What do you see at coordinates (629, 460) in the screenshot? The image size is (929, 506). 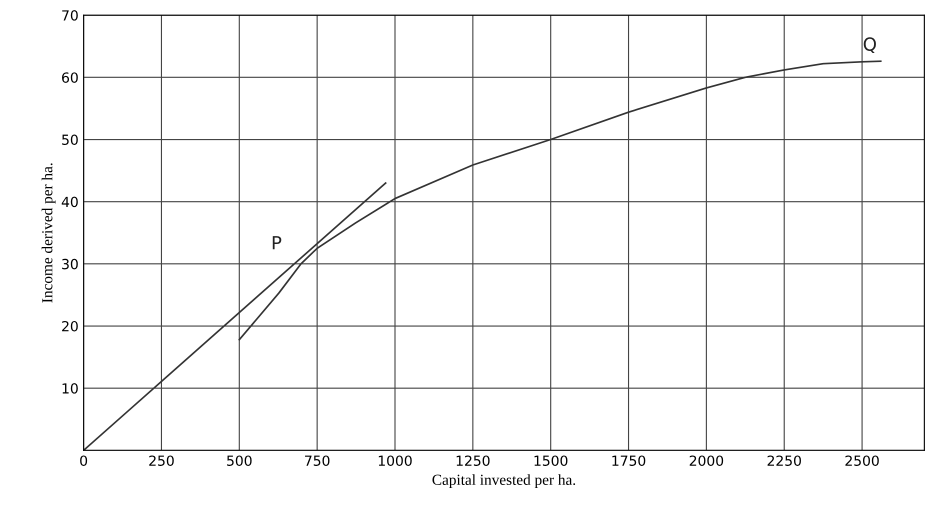 I see `x-tick-label: 1750` at bounding box center [629, 460].